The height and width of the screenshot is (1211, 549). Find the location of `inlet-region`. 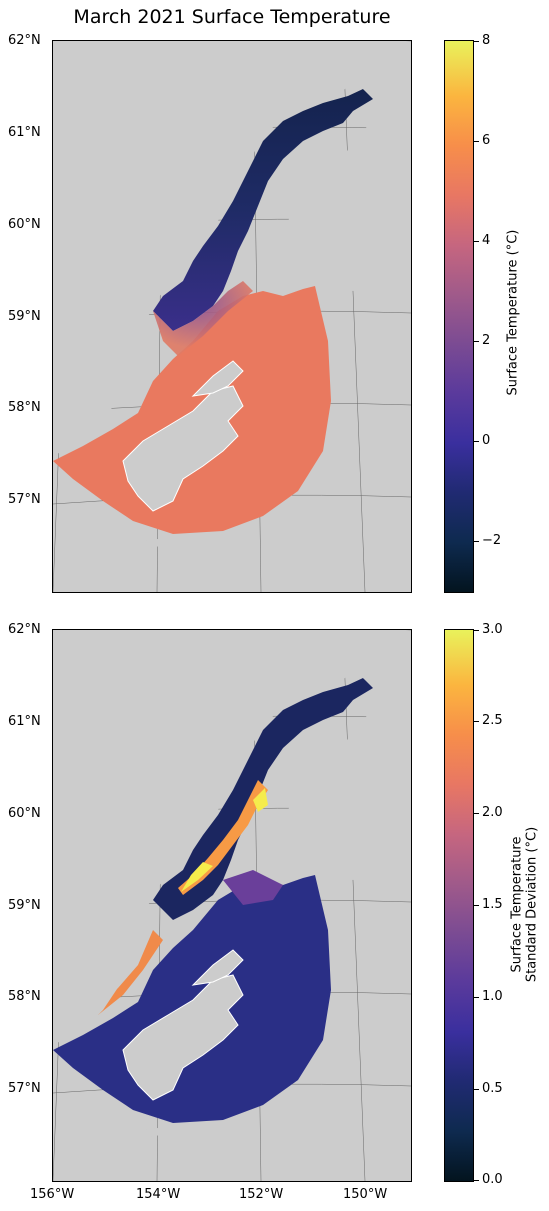

inlet-region is located at coordinates (263, 210).